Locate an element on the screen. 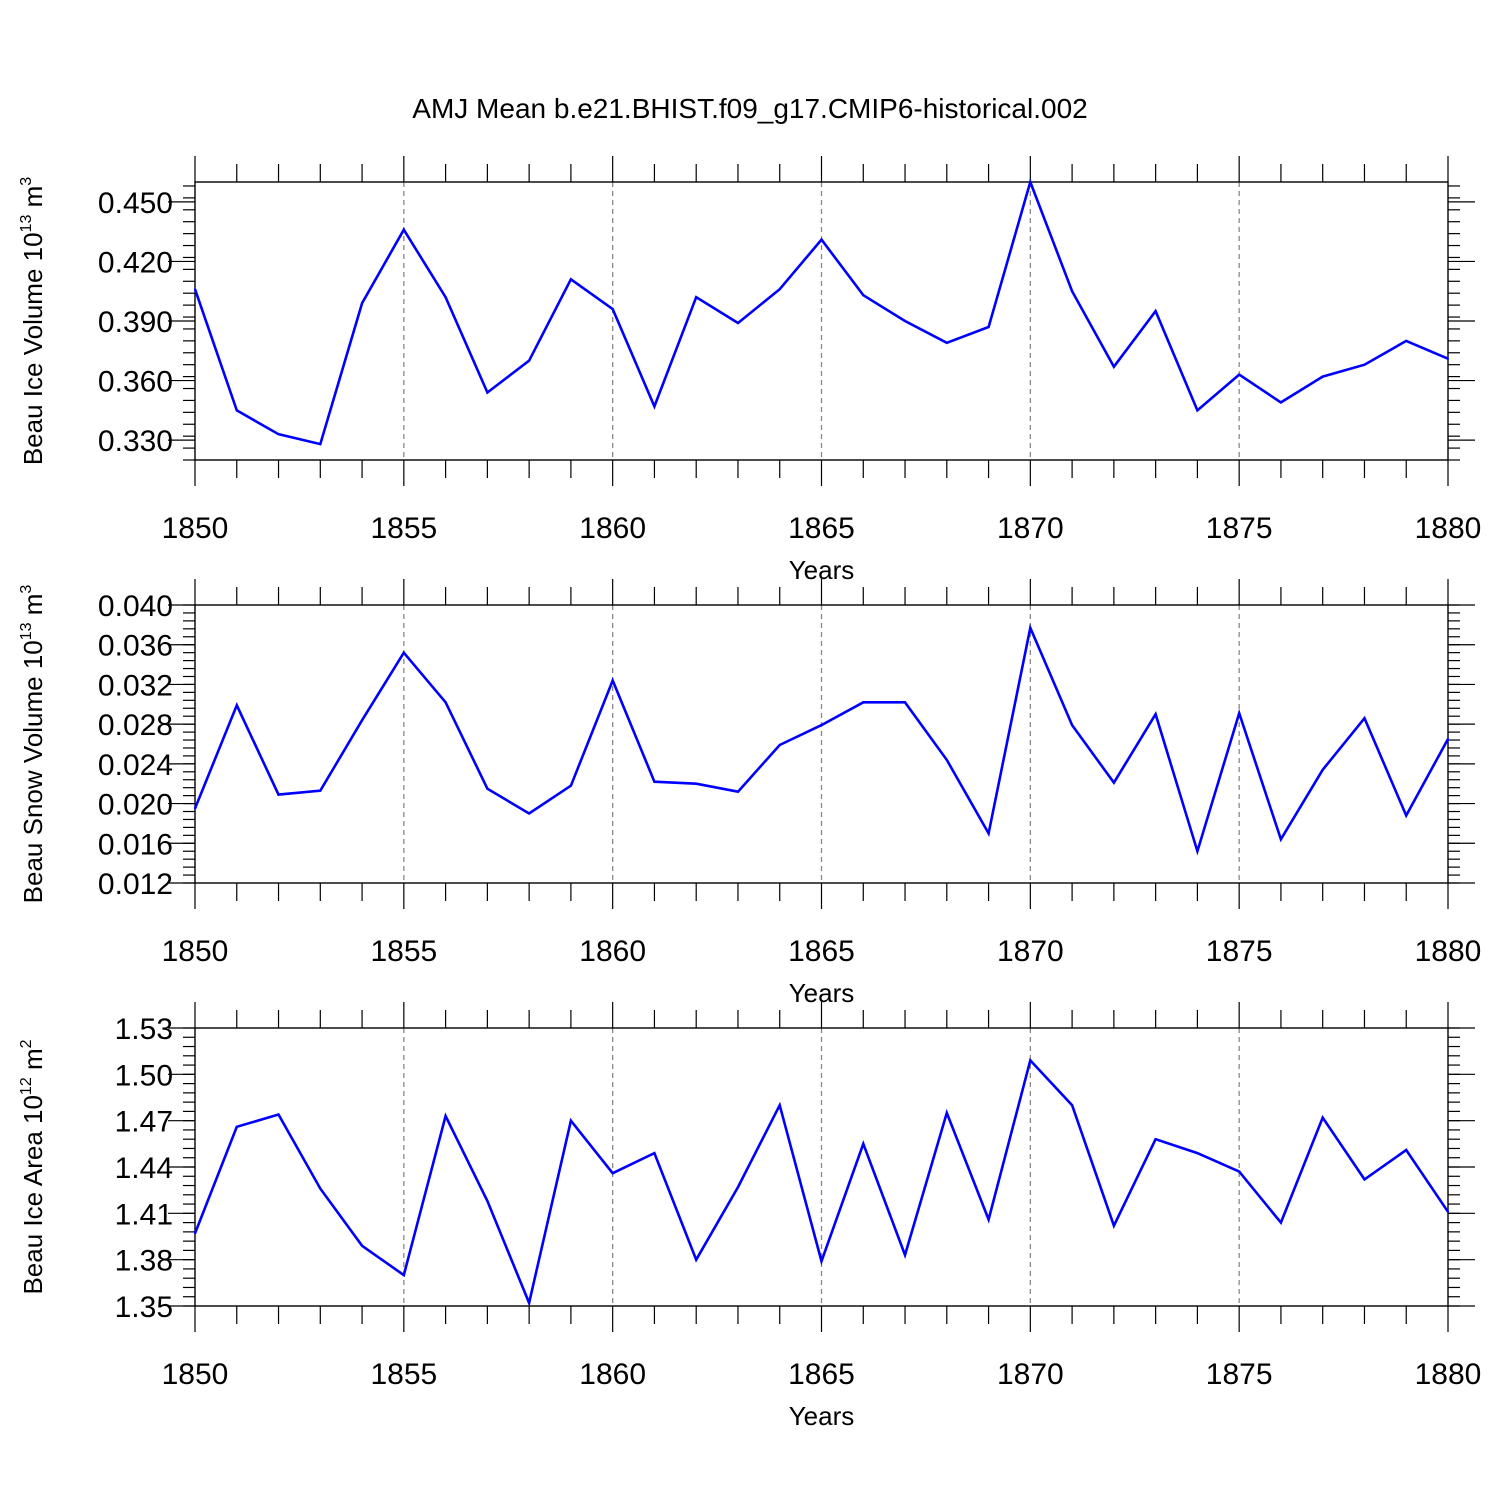 The width and height of the screenshot is (1500, 1500). y-tick-label: 1.41 is located at coordinates (144, 1214).